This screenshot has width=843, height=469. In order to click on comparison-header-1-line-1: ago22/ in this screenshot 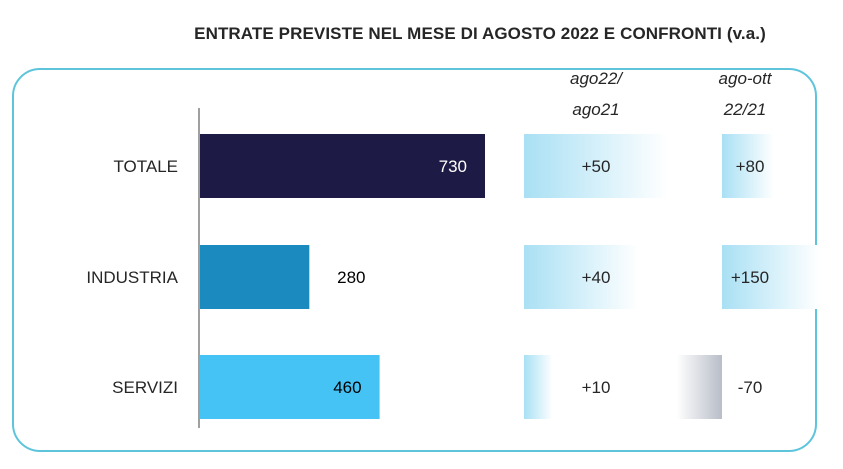, I will do `click(597, 78)`.